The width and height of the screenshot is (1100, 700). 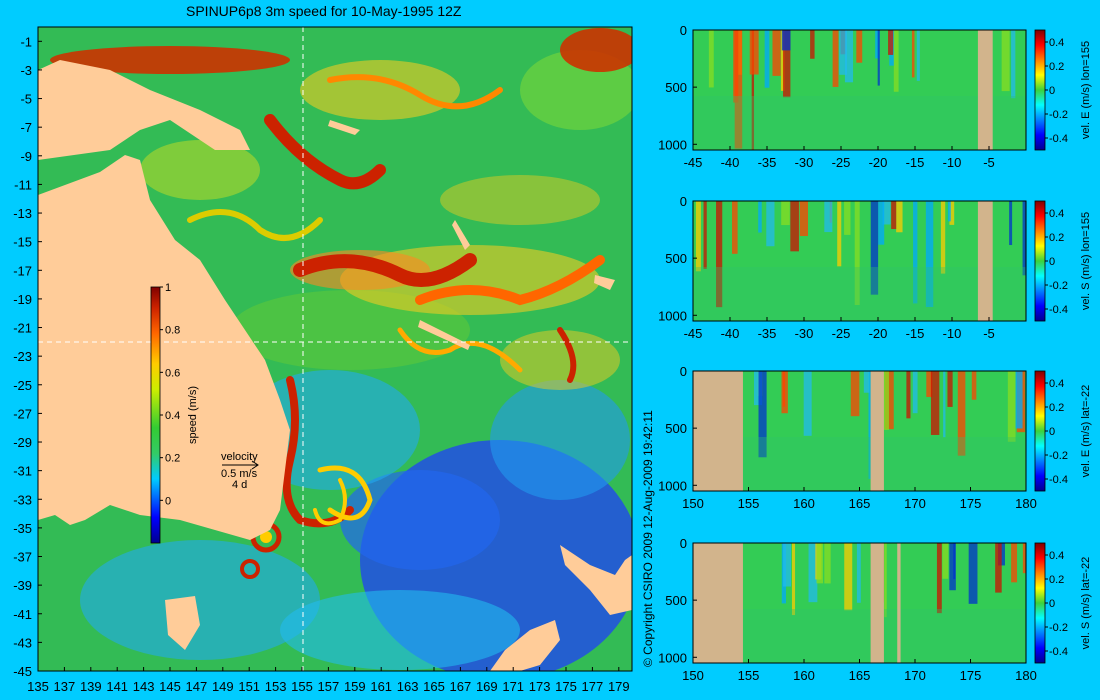 What do you see at coordinates (1058, 139) in the screenshot?
I see `section-colorbar-tick-label: -0.4` at bounding box center [1058, 139].